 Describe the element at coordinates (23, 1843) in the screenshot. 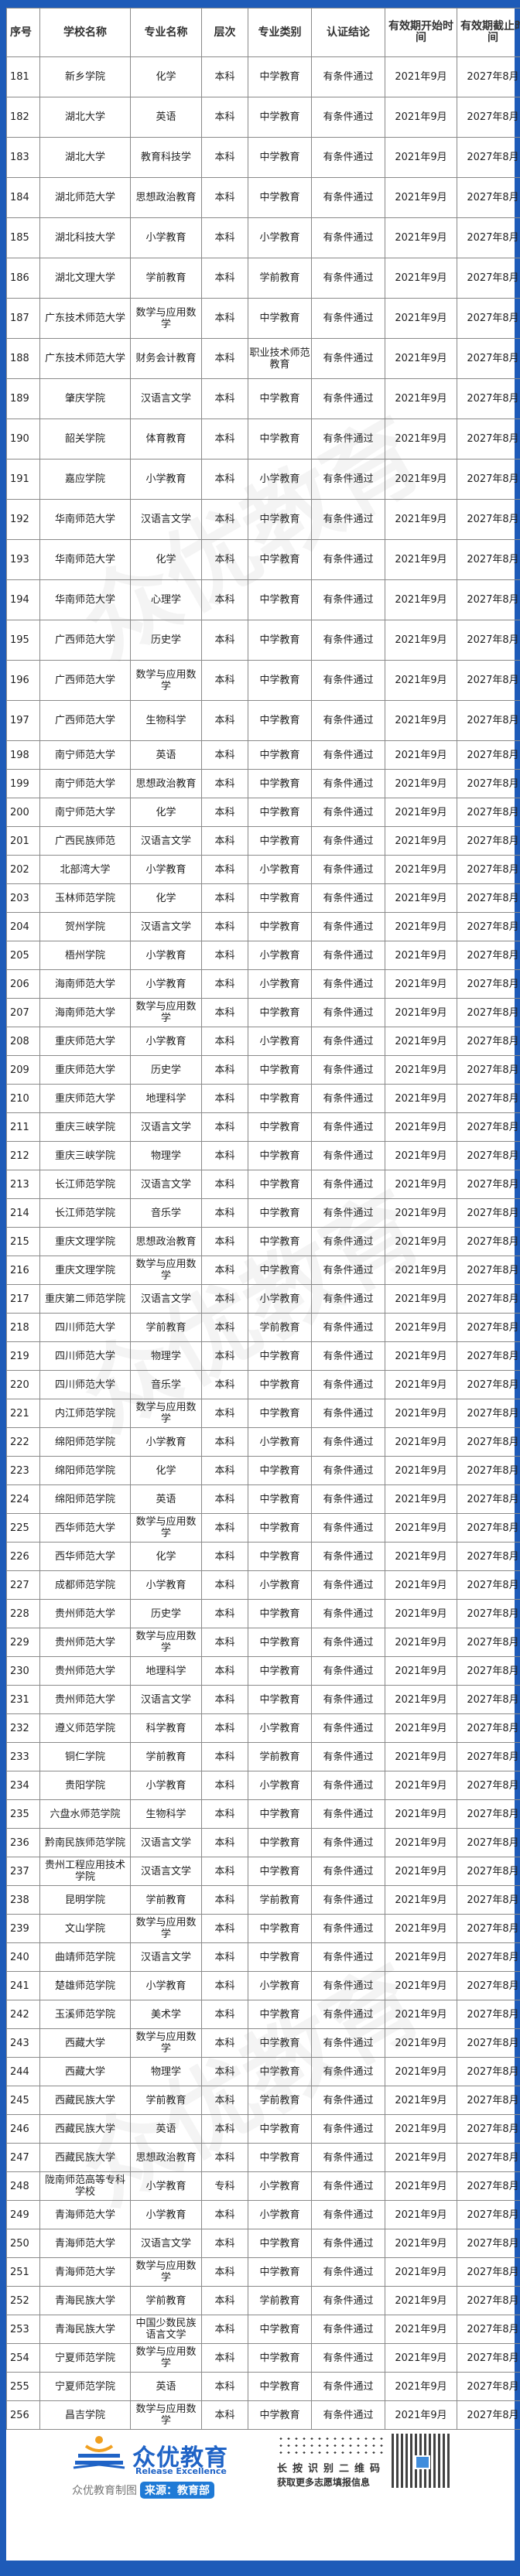

I see `cell-seq: 236` at that location.